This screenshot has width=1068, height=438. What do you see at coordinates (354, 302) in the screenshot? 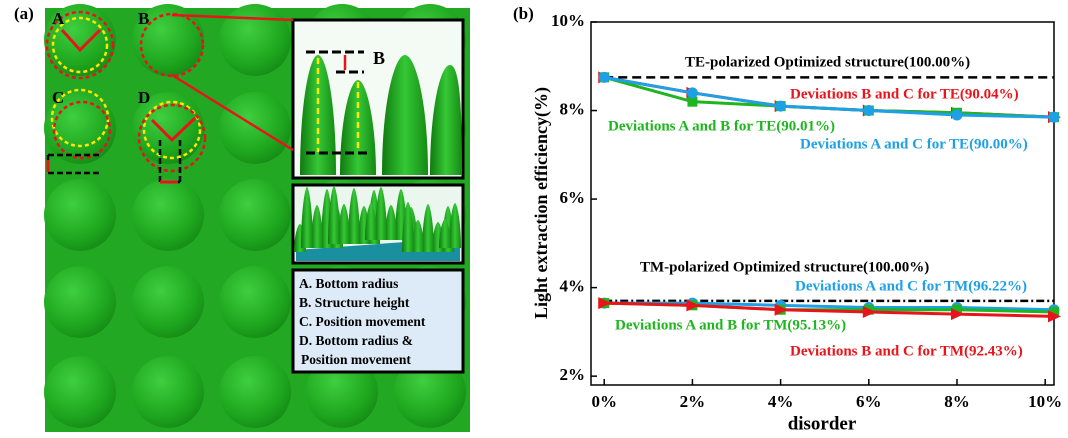
I see `legend-item: B. Structure height` at bounding box center [354, 302].